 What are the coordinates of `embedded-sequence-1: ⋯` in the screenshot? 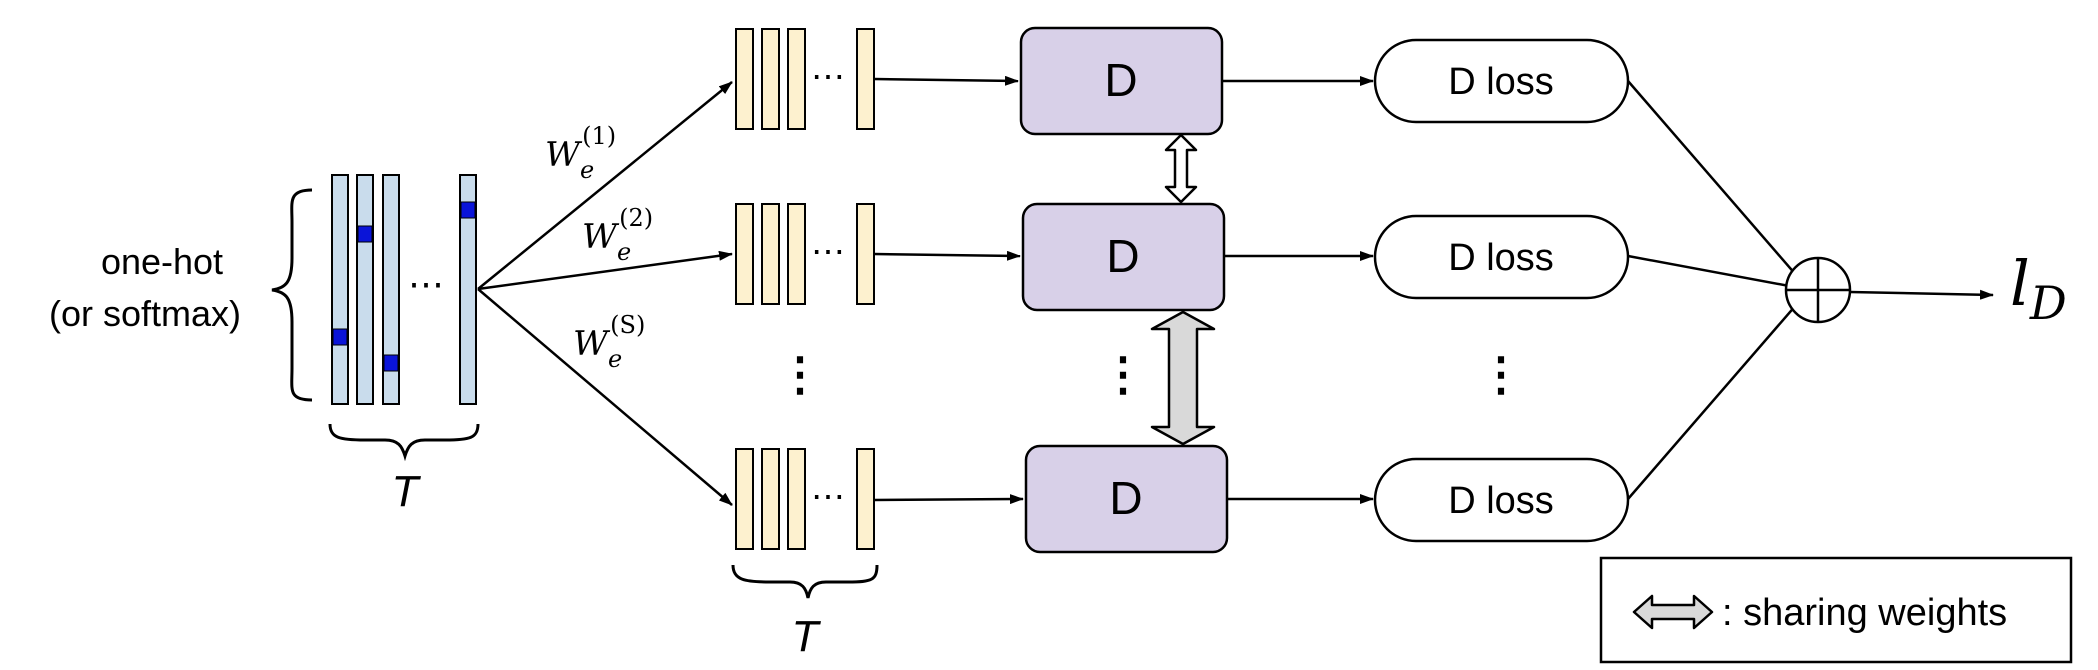 It's located at (805, 79).